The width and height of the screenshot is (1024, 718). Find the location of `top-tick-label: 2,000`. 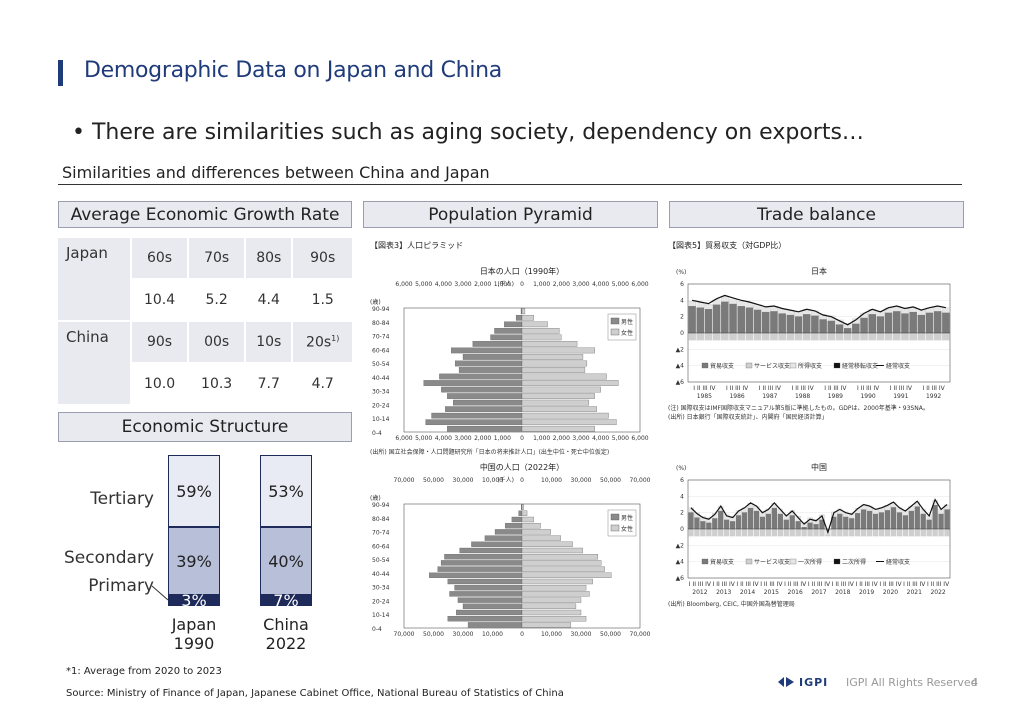

top-tick-label: 2,000 is located at coordinates (482, 284).